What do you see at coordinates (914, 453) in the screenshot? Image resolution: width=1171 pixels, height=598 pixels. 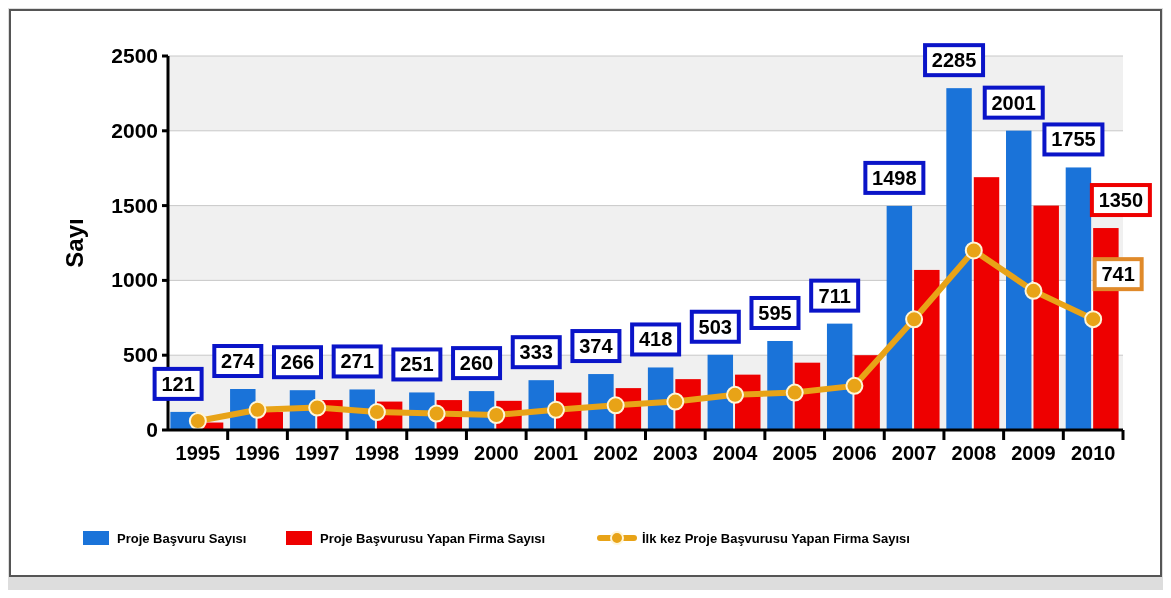 I see `x-tick-label: 2007` at bounding box center [914, 453].